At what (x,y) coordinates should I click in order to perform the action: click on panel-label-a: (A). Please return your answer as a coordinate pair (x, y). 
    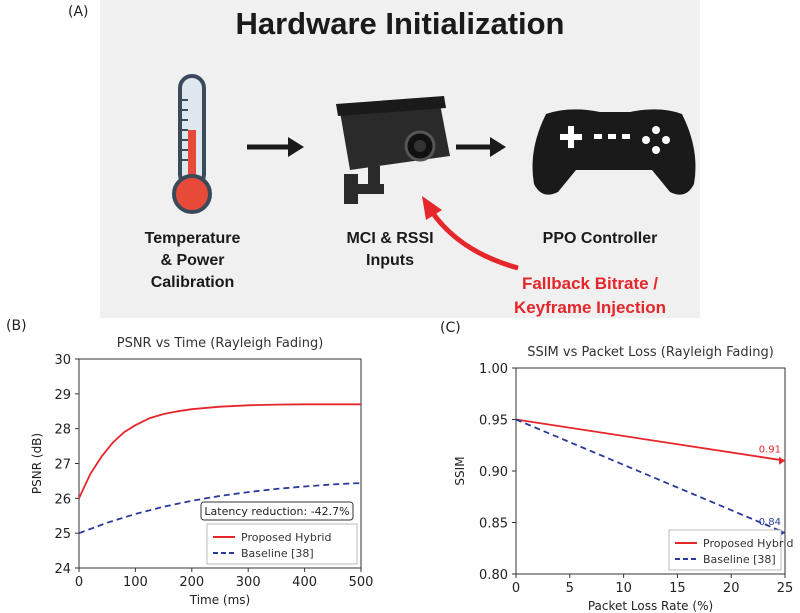
    Looking at the image, I should click on (78, 12).